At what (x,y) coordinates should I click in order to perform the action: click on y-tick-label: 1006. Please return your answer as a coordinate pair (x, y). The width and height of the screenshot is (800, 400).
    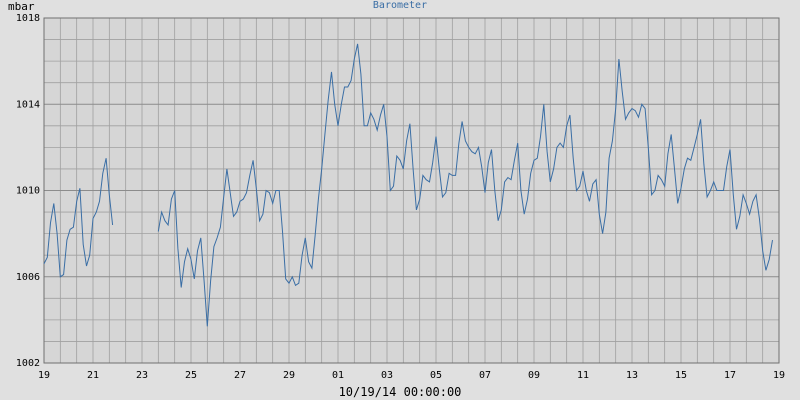
    Looking at the image, I should click on (28, 277).